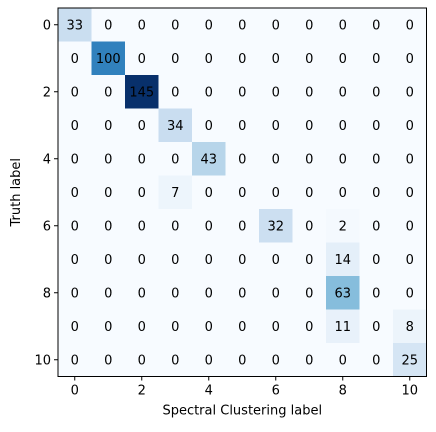  What do you see at coordinates (47, 25) in the screenshot?
I see `y-tick-label: 0` at bounding box center [47, 25].